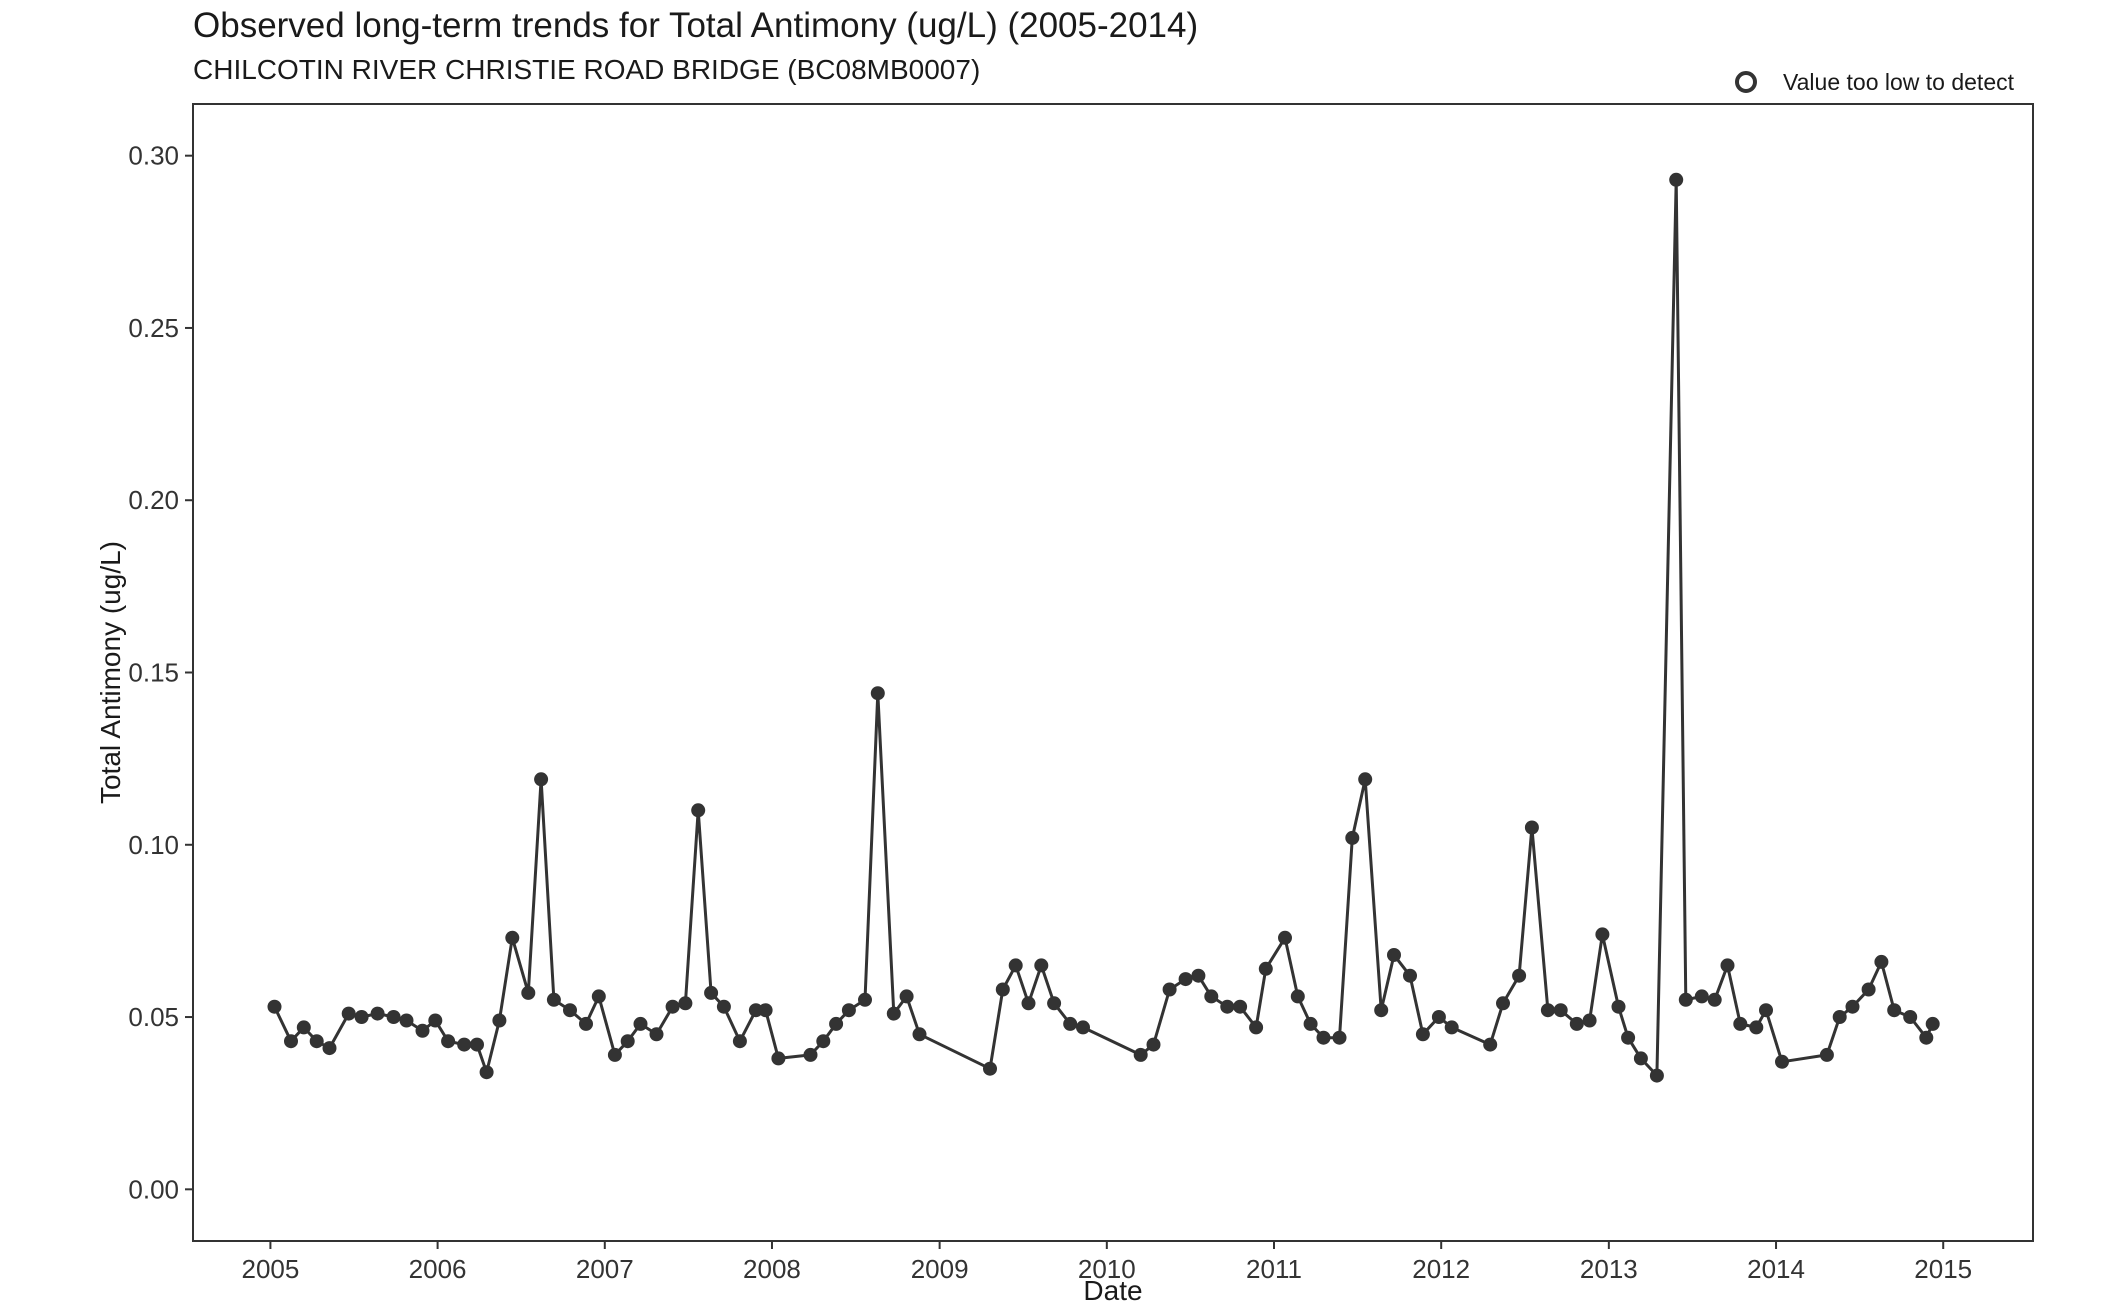 The width and height of the screenshot is (2112, 1309). Describe the element at coordinates (270, 1269) in the screenshot. I see `x-tick-label: 2005` at that location.